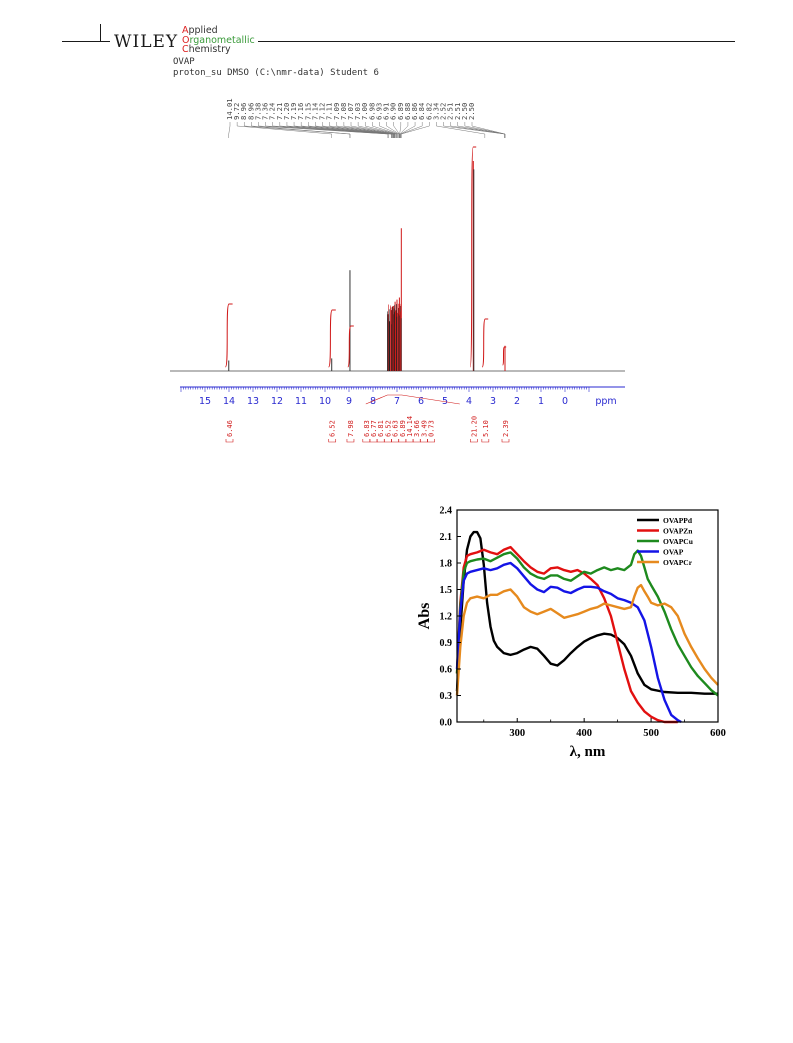 This screenshot has width=793, height=1043. Describe the element at coordinates (588, 752) in the screenshot. I see `uv-x-axis-label: λ, nm` at that location.